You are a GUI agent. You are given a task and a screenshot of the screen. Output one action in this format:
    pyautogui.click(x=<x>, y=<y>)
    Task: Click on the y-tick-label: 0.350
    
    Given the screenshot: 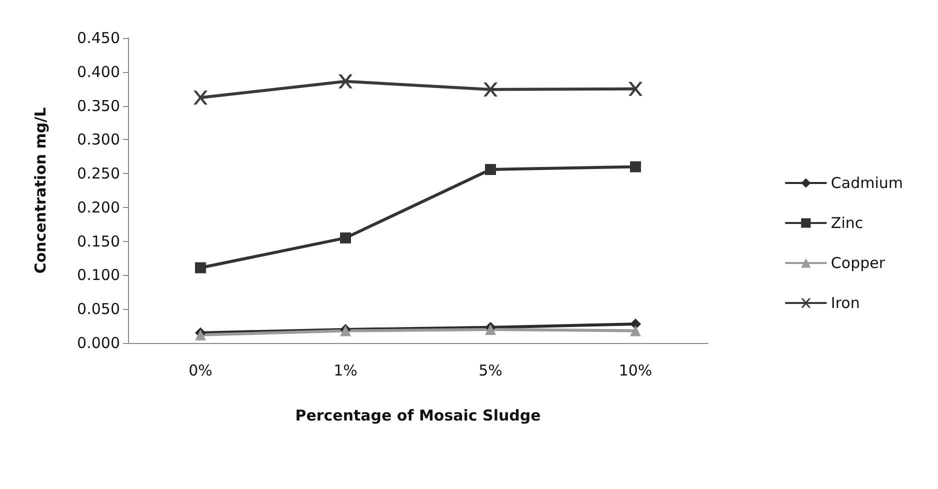 What is the action you would take?
    pyautogui.click(x=98, y=105)
    